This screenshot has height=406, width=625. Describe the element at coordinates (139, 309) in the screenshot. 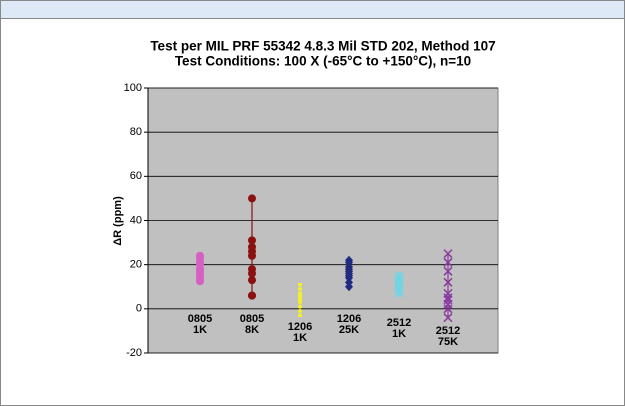

I see `y-tick-label: 0` at that location.